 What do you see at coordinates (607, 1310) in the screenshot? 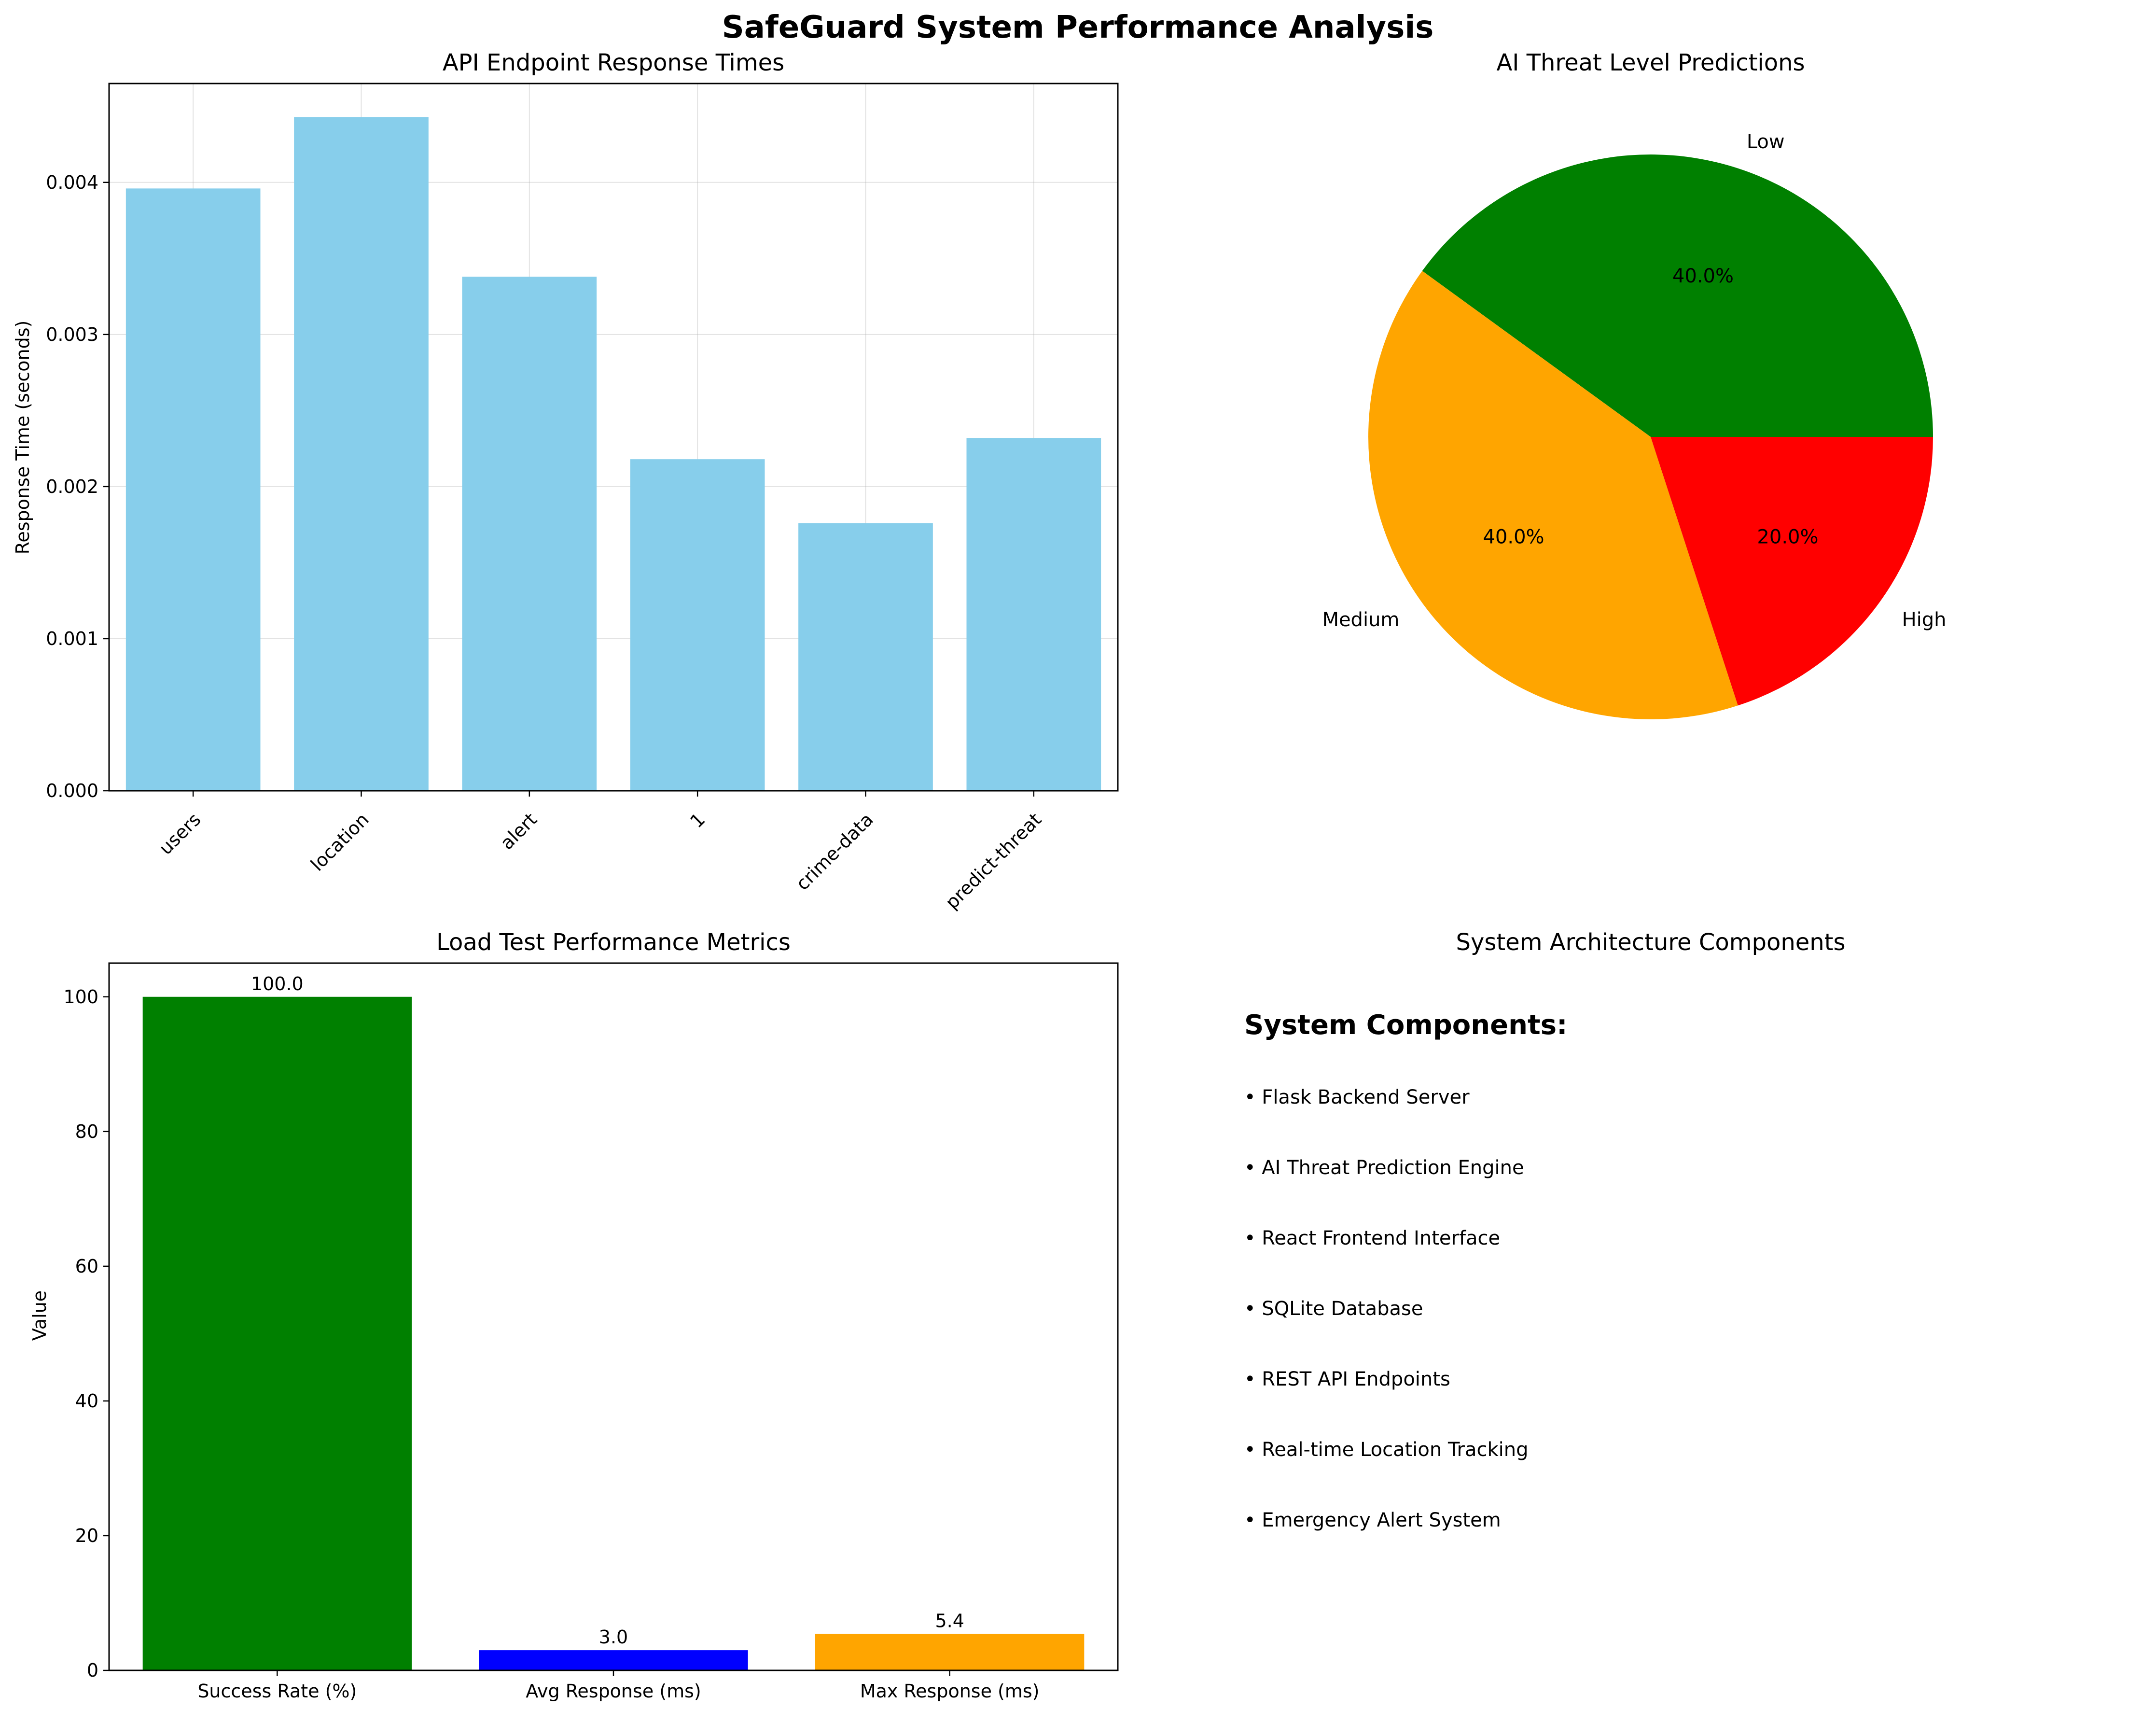
I see `load-test-value-labels: 100.0 3.0 5.4` at bounding box center [607, 1310].